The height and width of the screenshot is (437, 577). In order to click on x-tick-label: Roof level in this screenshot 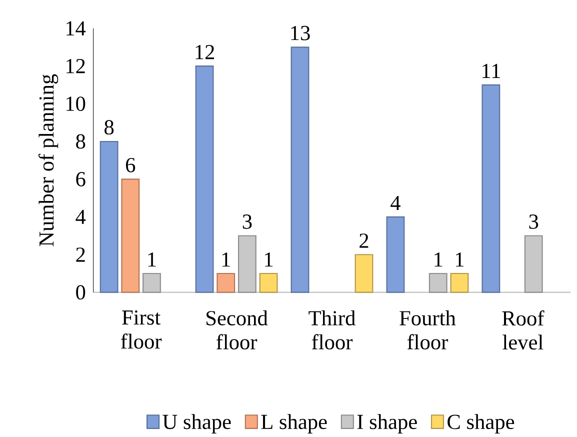, I will do `click(523, 330)`.